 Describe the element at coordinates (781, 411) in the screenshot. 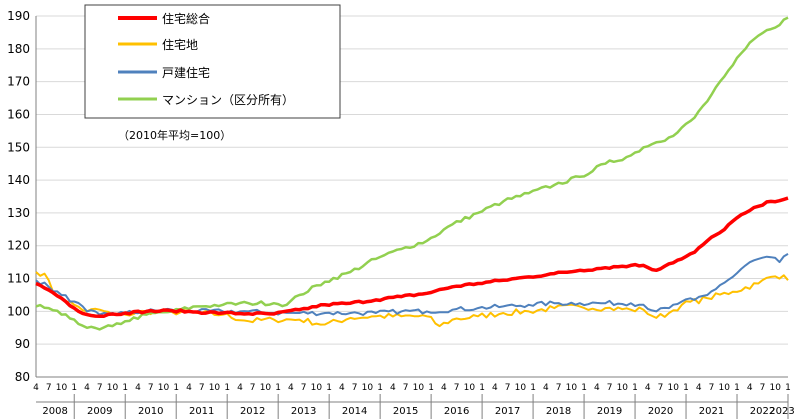

I see `x-tick-label-year: 2023` at that location.